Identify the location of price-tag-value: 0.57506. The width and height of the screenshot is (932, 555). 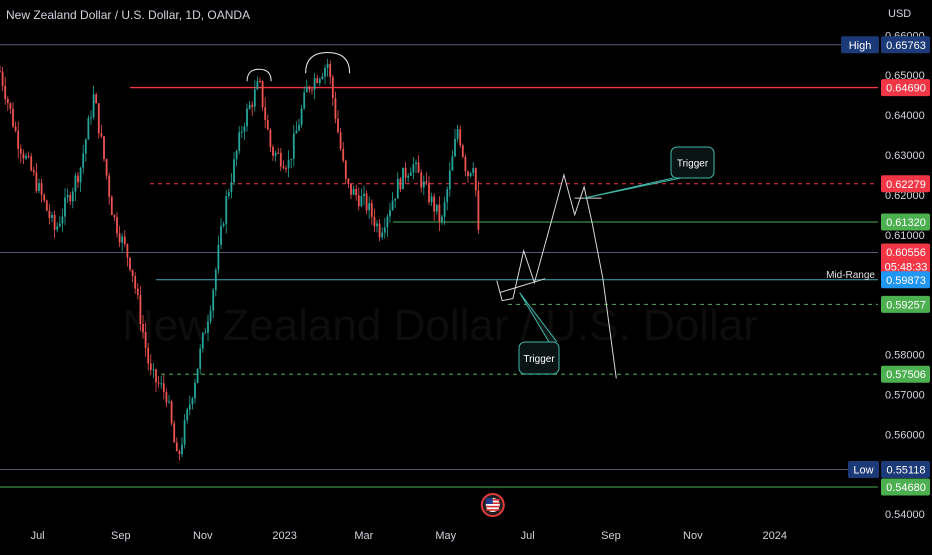
(906, 375).